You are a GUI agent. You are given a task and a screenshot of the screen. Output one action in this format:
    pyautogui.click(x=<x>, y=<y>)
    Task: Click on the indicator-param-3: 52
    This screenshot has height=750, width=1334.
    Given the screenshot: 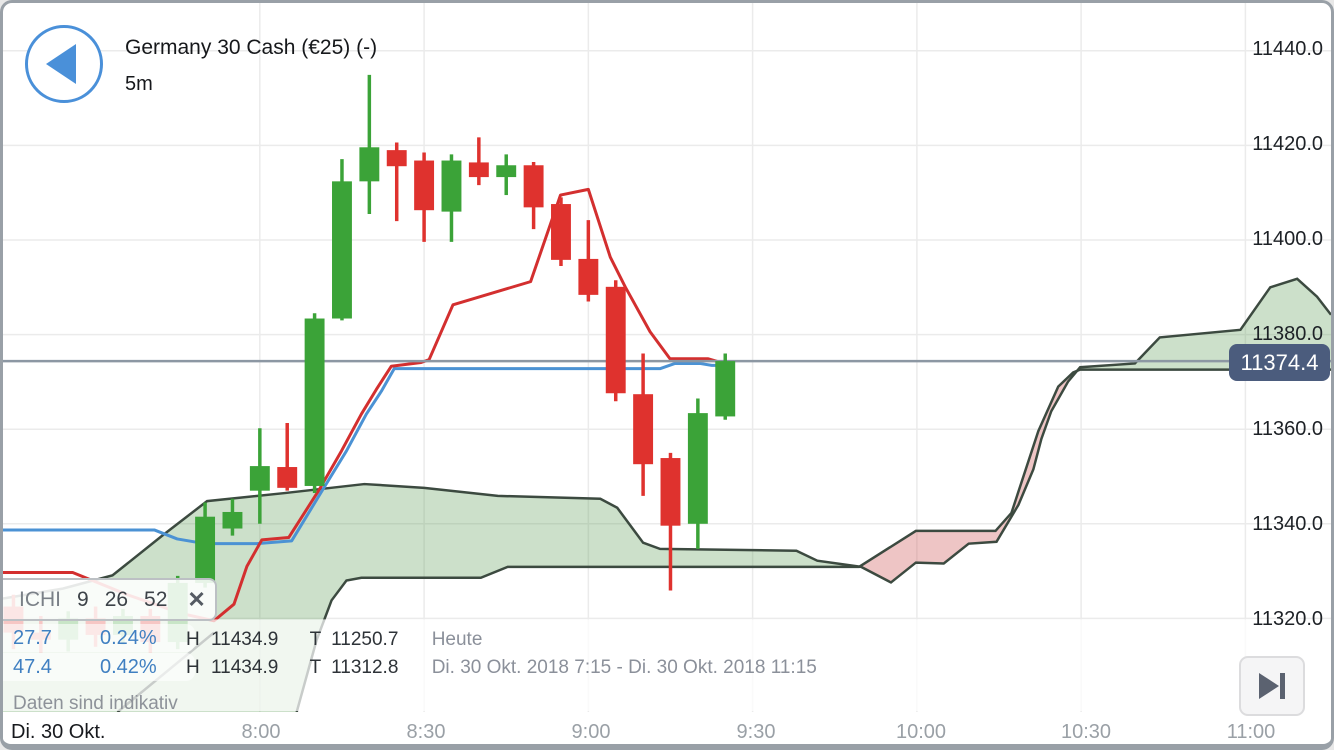 What is the action you would take?
    pyautogui.click(x=156, y=599)
    